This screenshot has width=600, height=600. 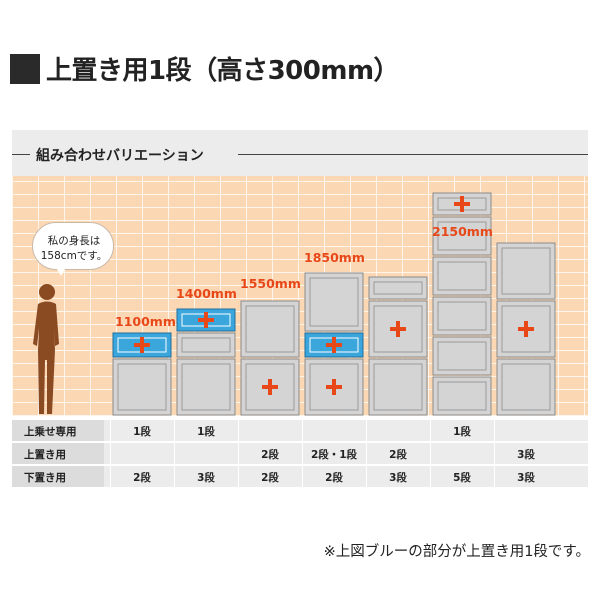 I want to click on speech-bubble: 私の身長は 158cmです。, so click(x=73, y=246).